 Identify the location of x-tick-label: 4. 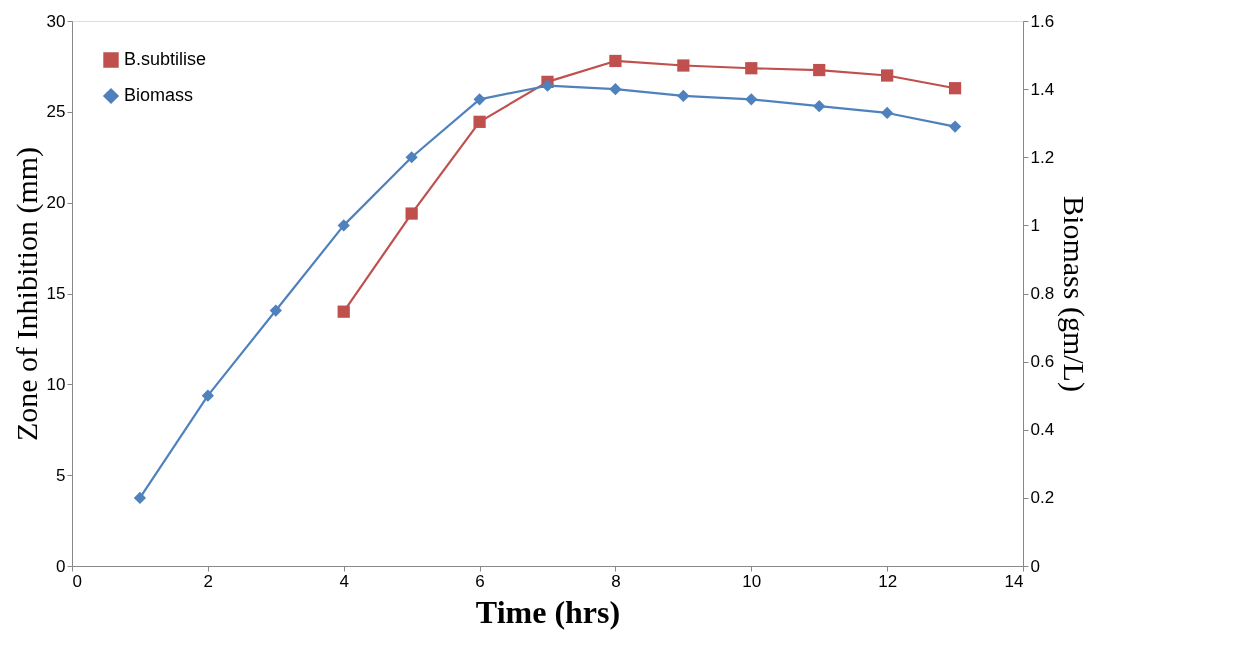
(344, 581).